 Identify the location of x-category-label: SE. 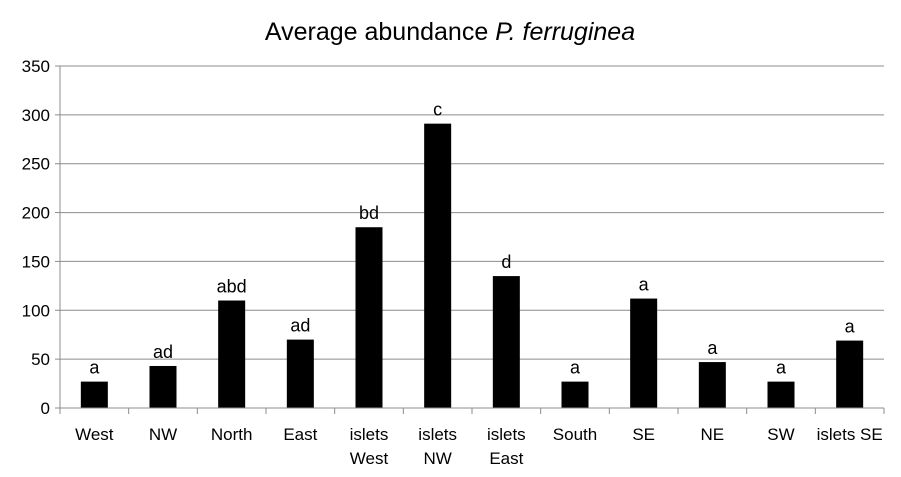
(643, 434).